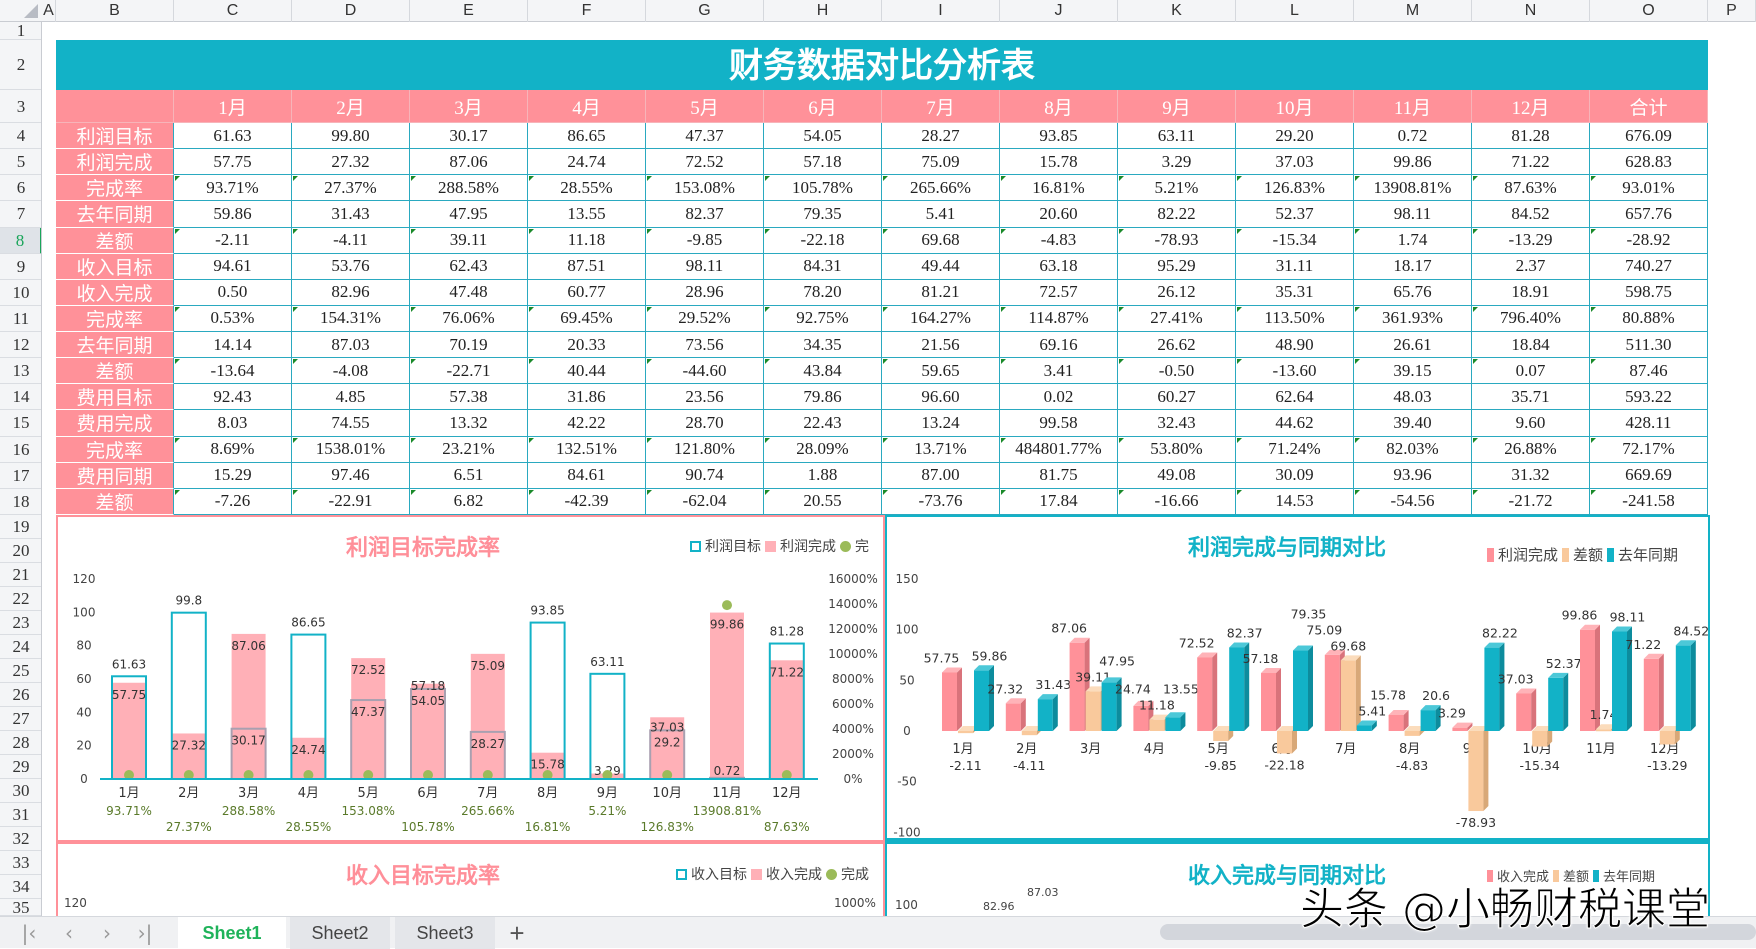 The height and width of the screenshot is (949, 1756). What do you see at coordinates (1059, 162) in the screenshot?
I see `table-cell: 15.78` at bounding box center [1059, 162].